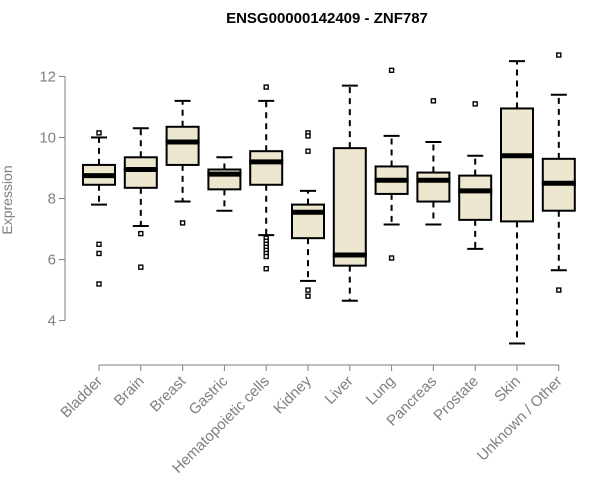  Describe the element at coordinates (47, 137) in the screenshot. I see `y-tick-label: 10` at that location.